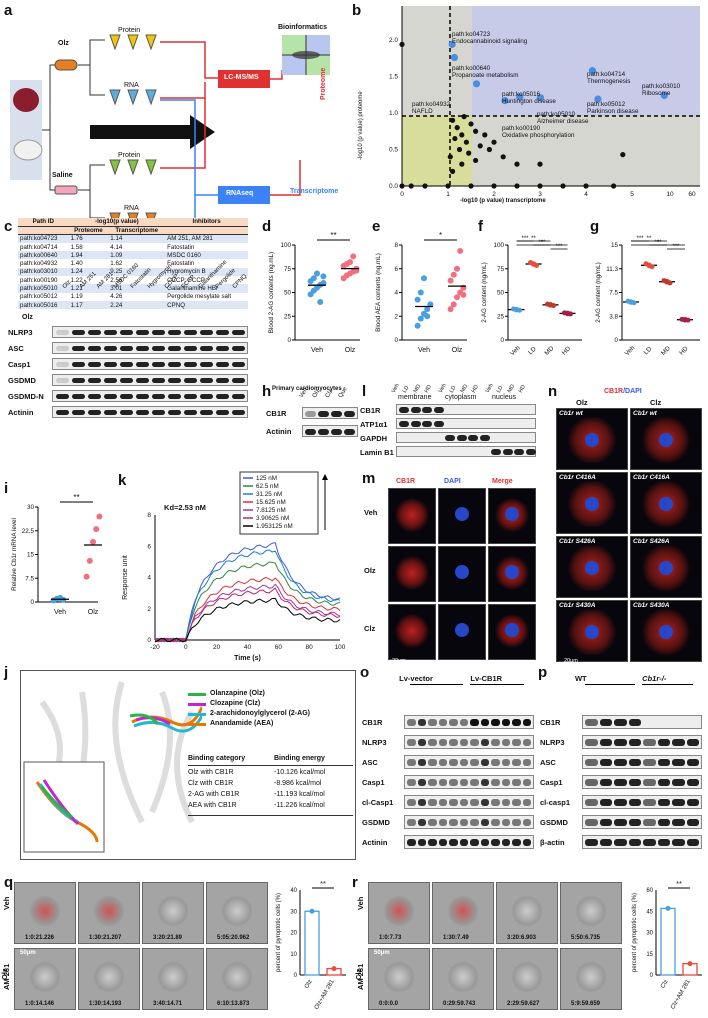 The height and width of the screenshot is (1018, 708). I want to click on c-cell: 1.76, so click(88, 238).